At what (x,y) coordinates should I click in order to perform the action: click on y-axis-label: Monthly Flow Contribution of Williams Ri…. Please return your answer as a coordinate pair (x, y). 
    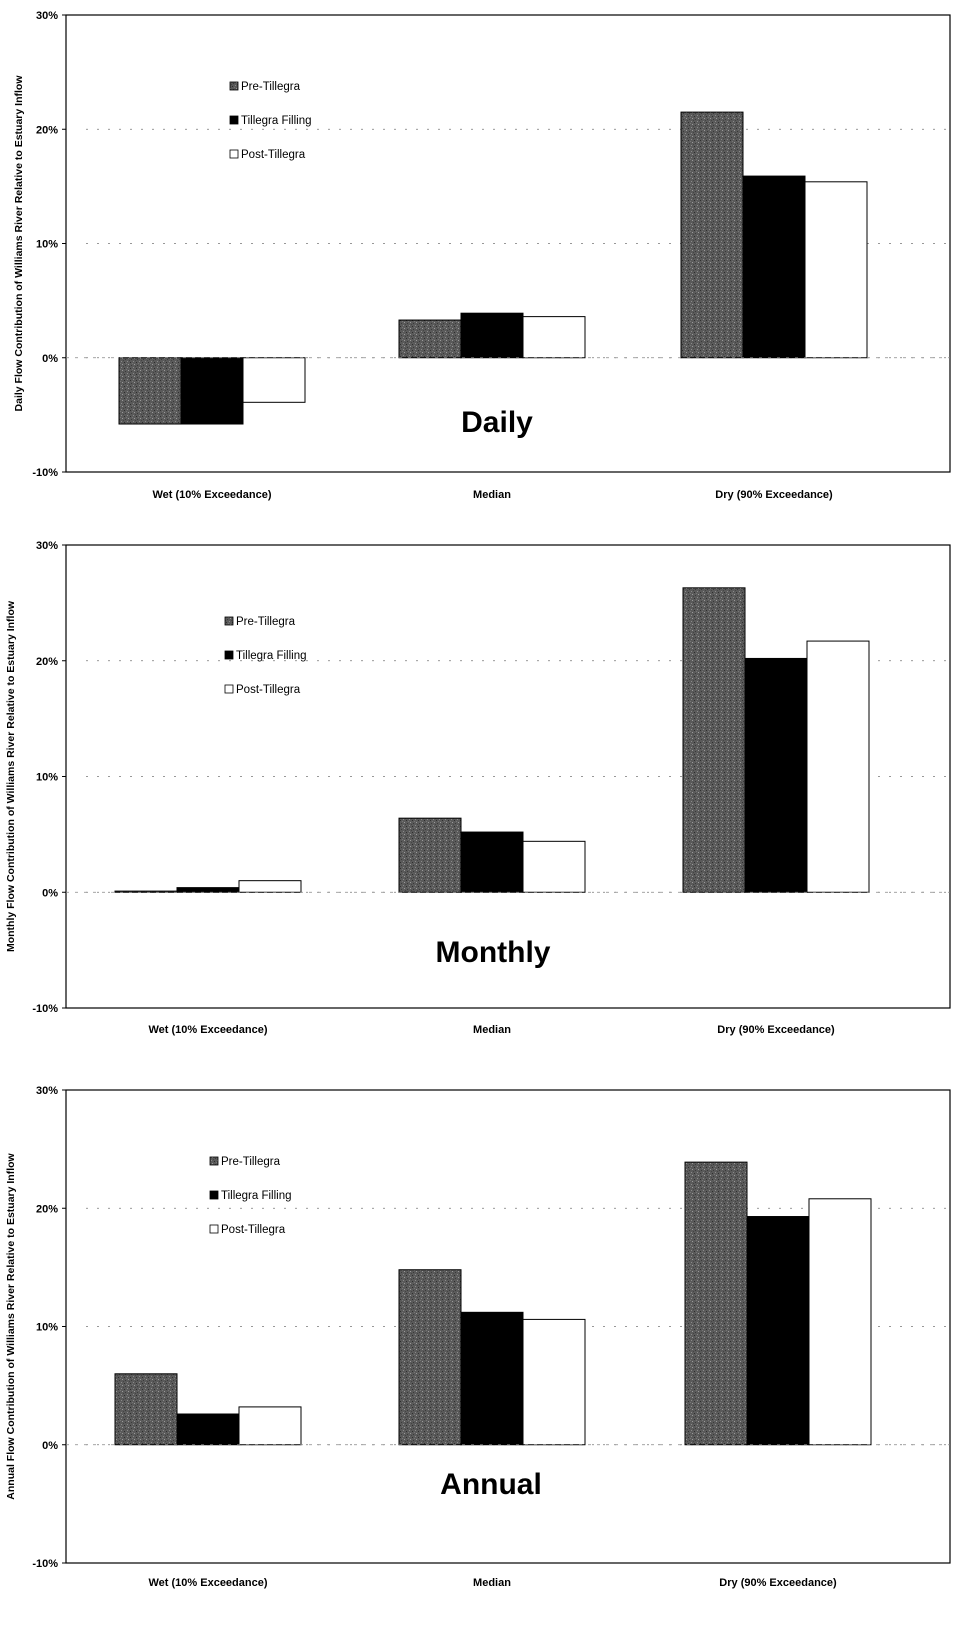
    Looking at the image, I should click on (11, 776).